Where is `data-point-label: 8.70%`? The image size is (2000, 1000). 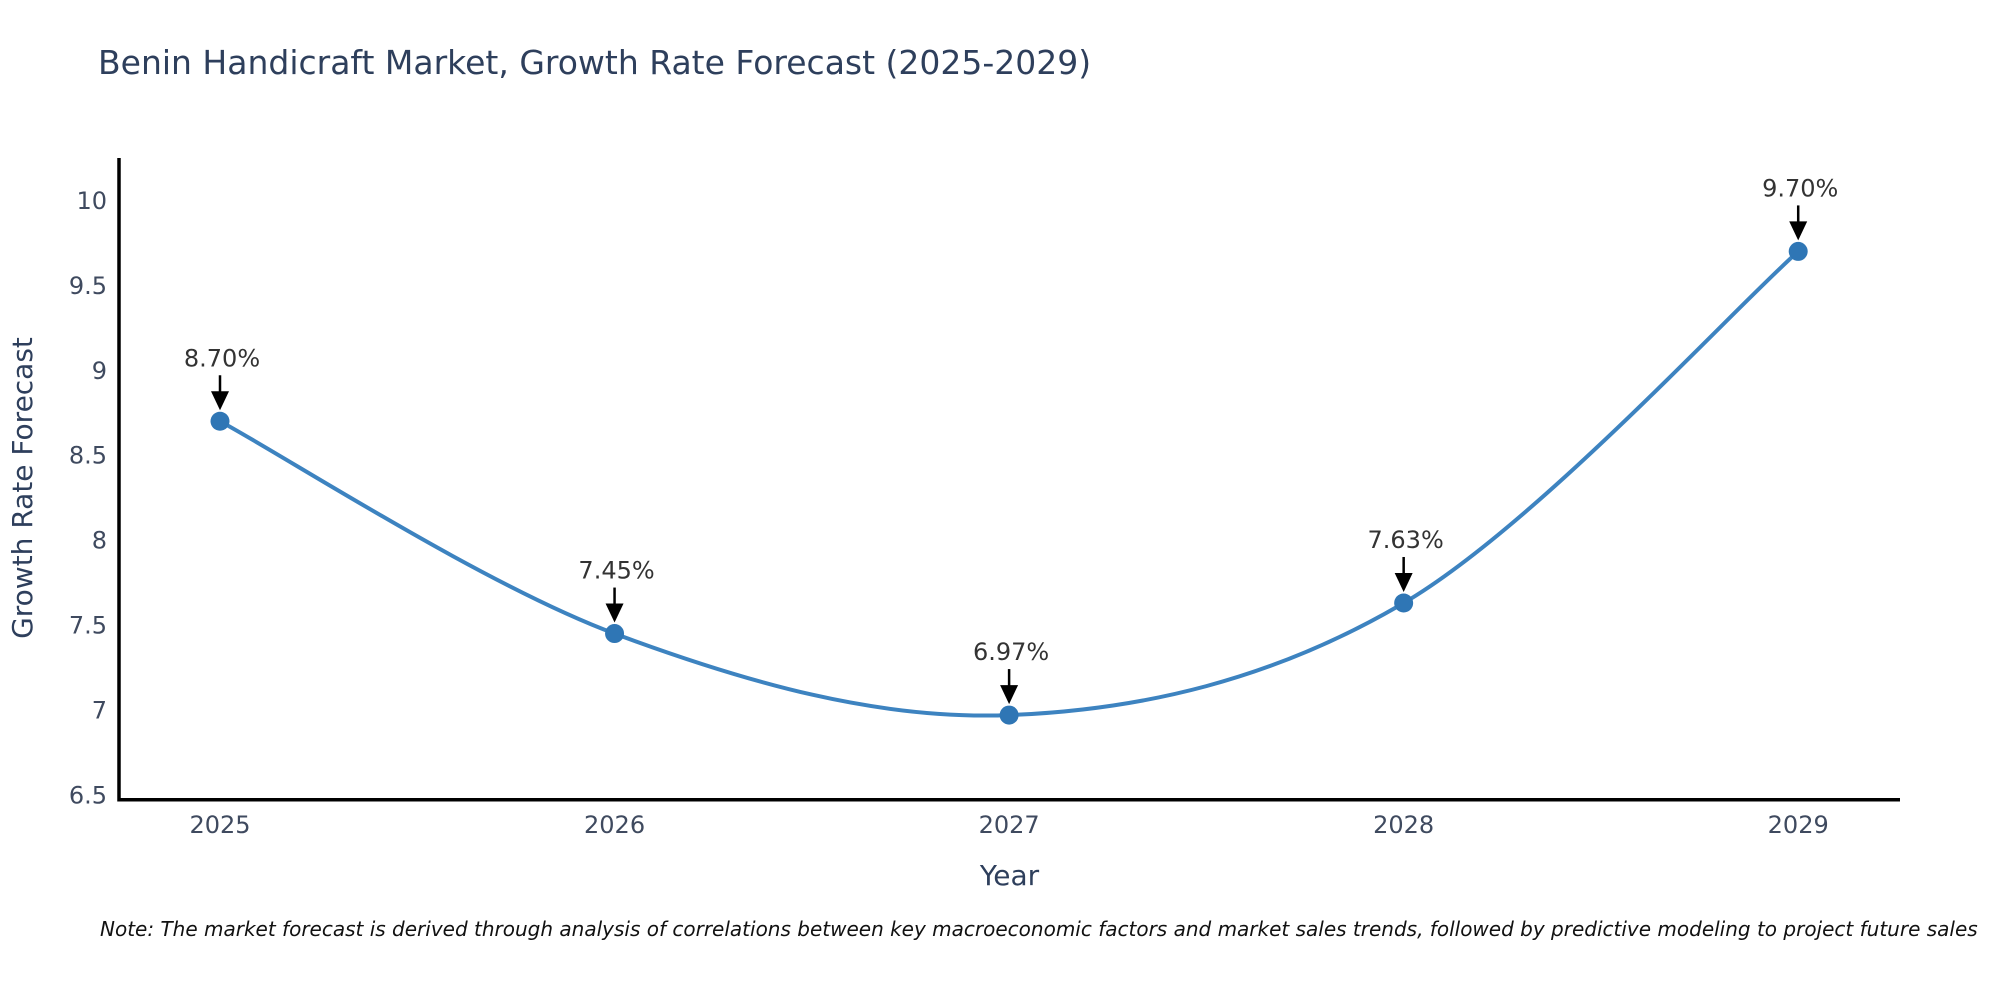
data-point-label: 8.70% is located at coordinates (222, 358).